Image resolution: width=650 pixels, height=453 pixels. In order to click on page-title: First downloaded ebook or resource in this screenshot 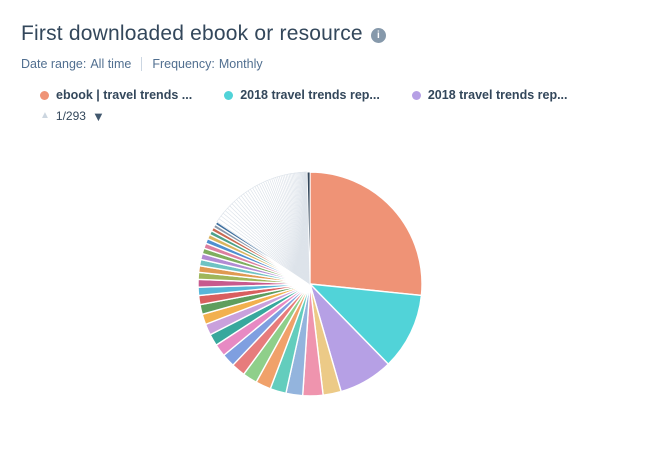, I will do `click(192, 33)`.